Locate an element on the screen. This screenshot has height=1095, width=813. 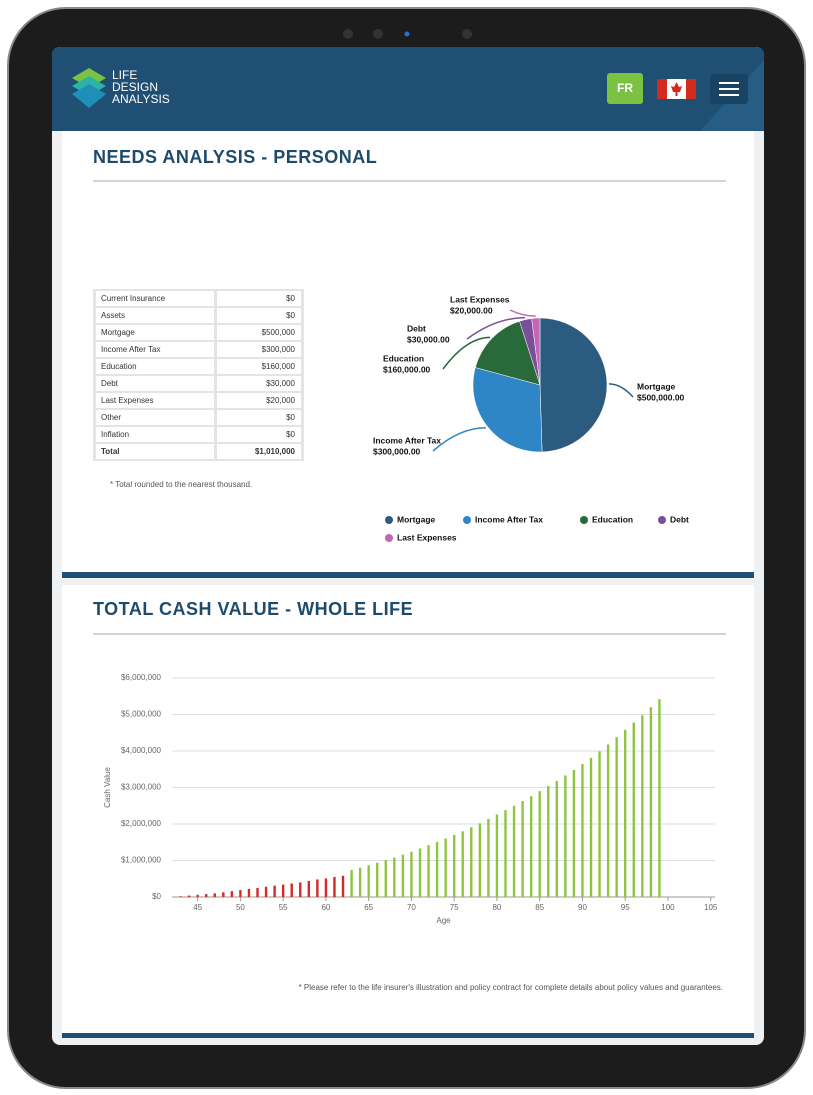
table-value: $160,000 is located at coordinates (279, 366).